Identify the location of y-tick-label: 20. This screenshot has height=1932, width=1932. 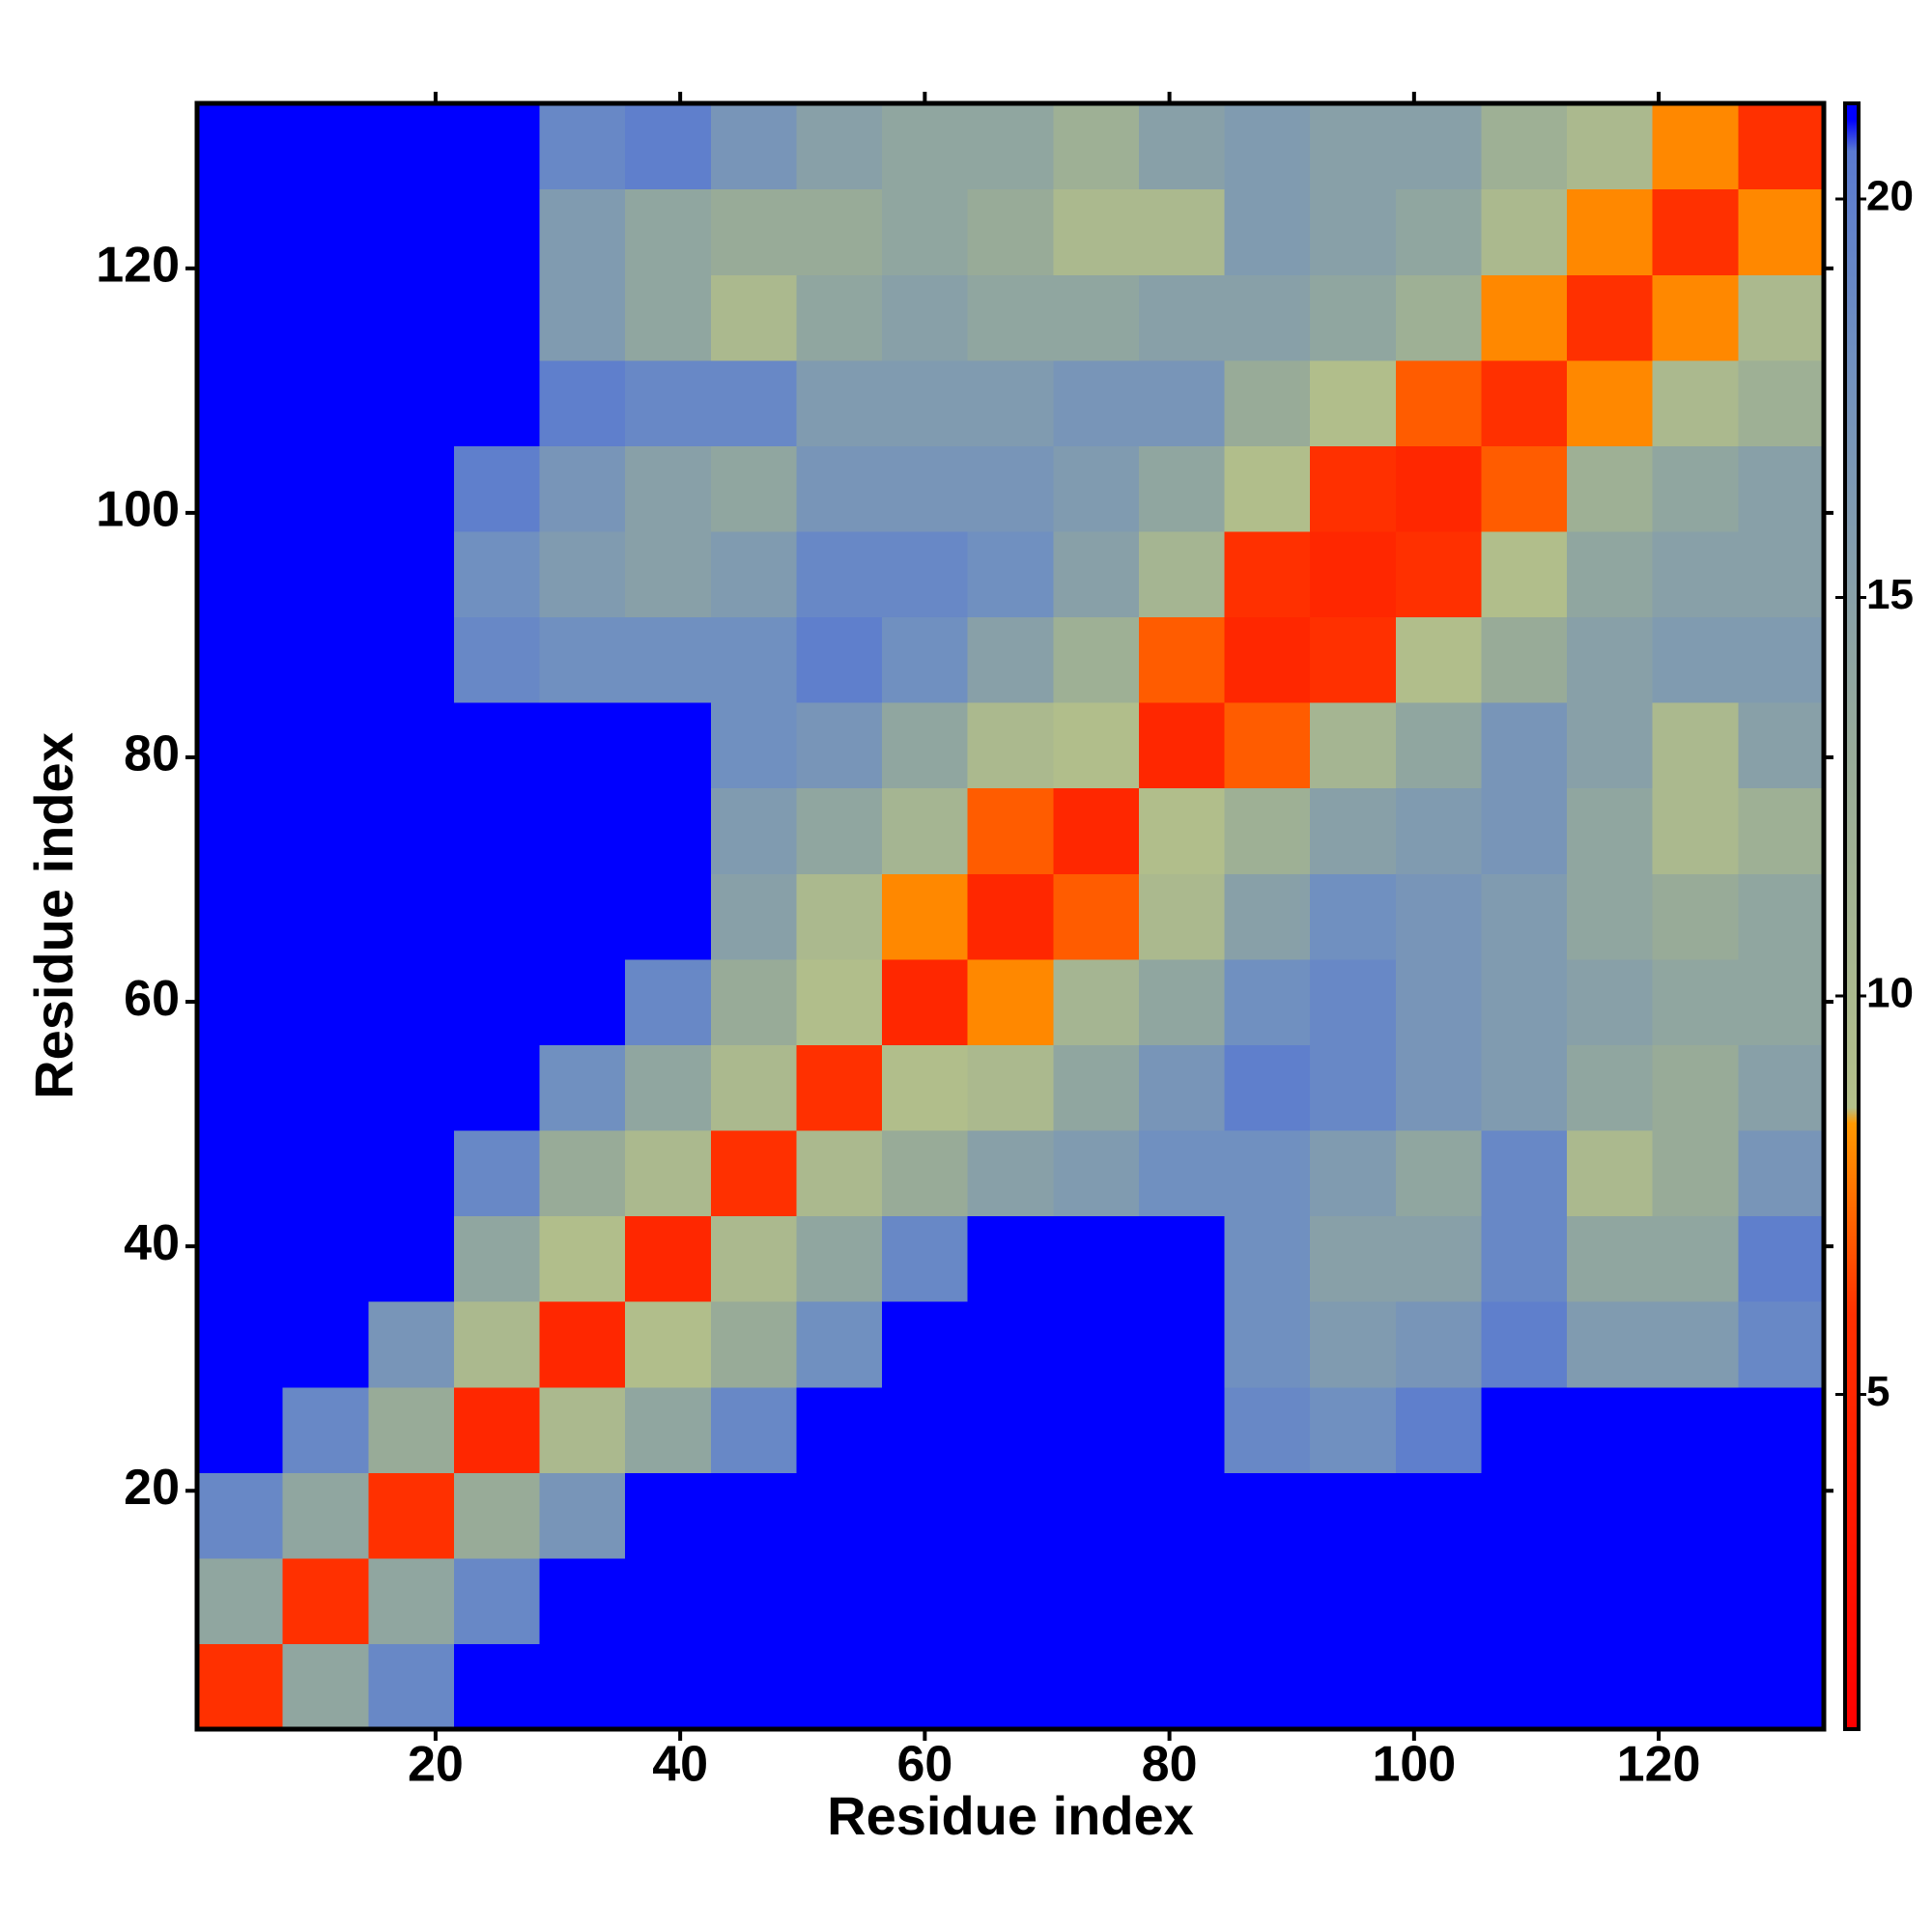
(152, 1488).